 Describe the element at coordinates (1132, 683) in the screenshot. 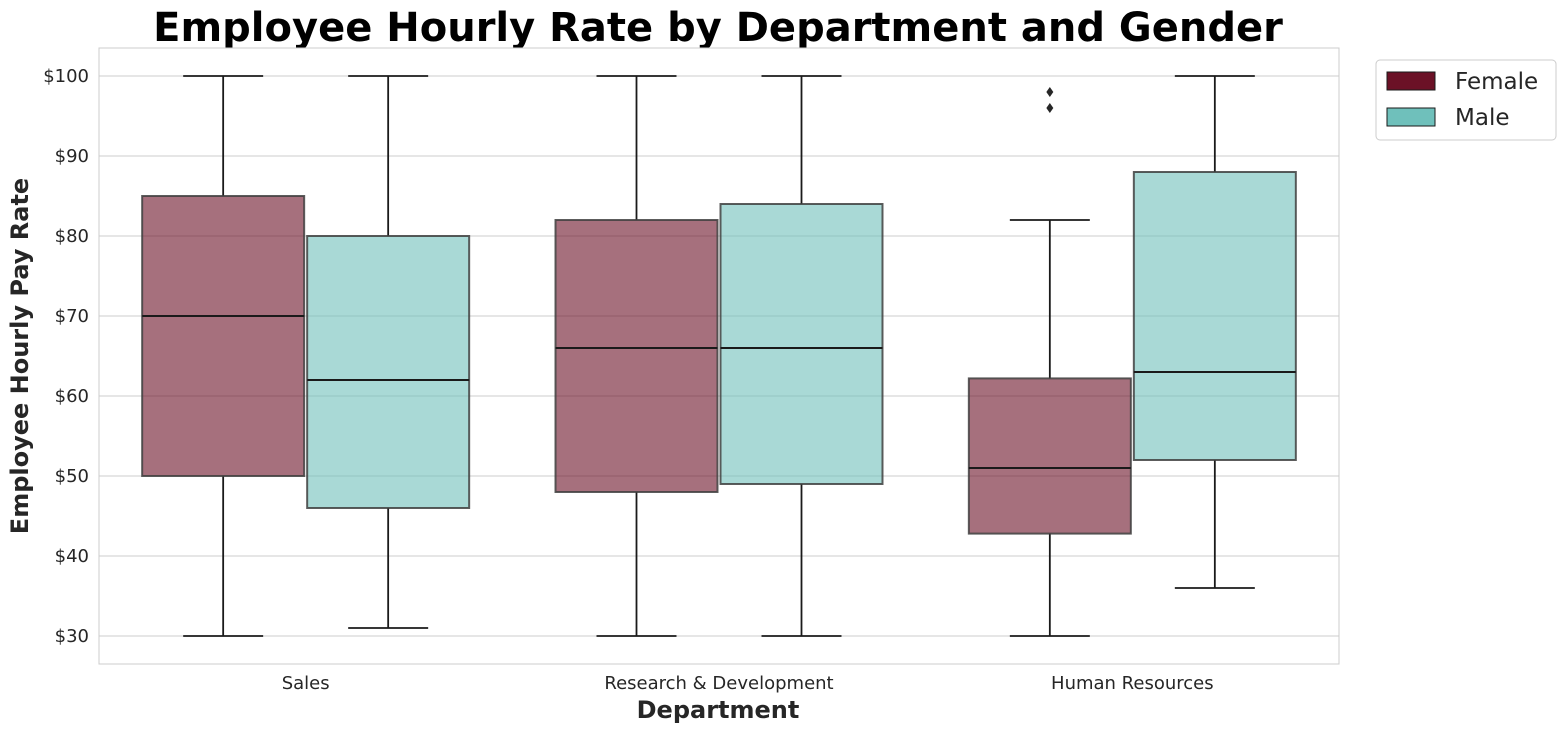

I see `x-tick-label: Human Resources` at that location.